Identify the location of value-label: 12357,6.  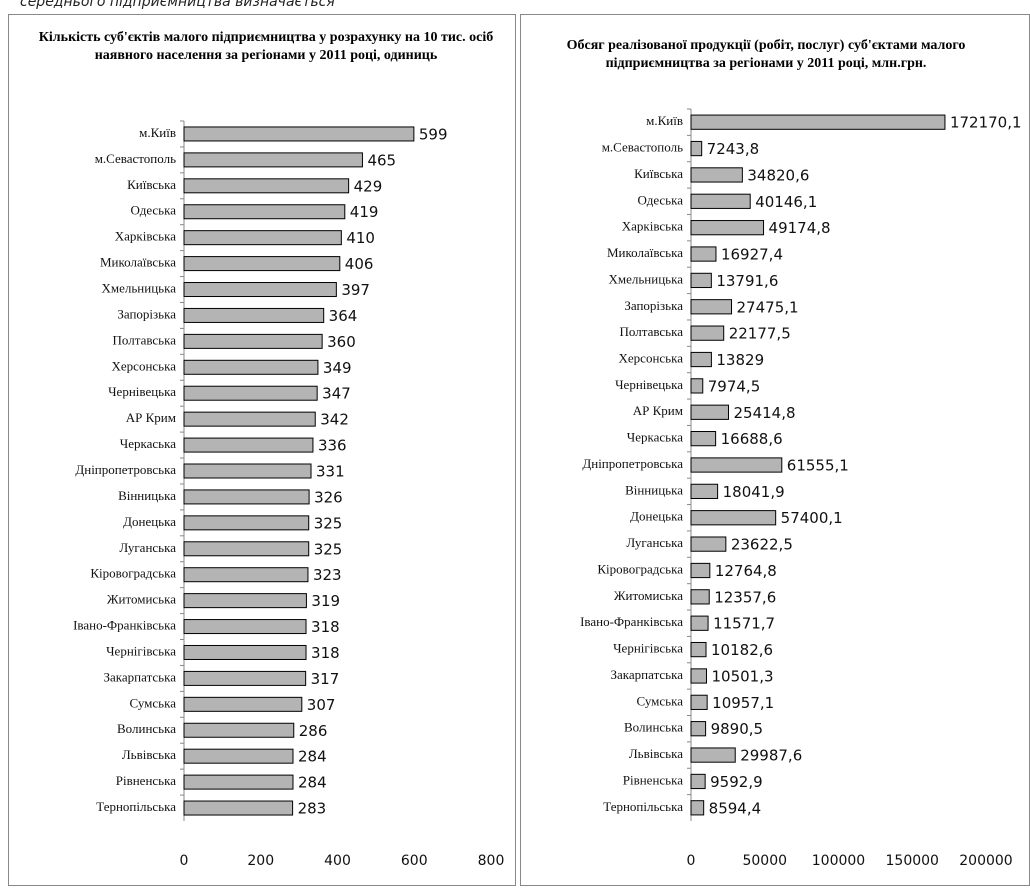
(745, 597).